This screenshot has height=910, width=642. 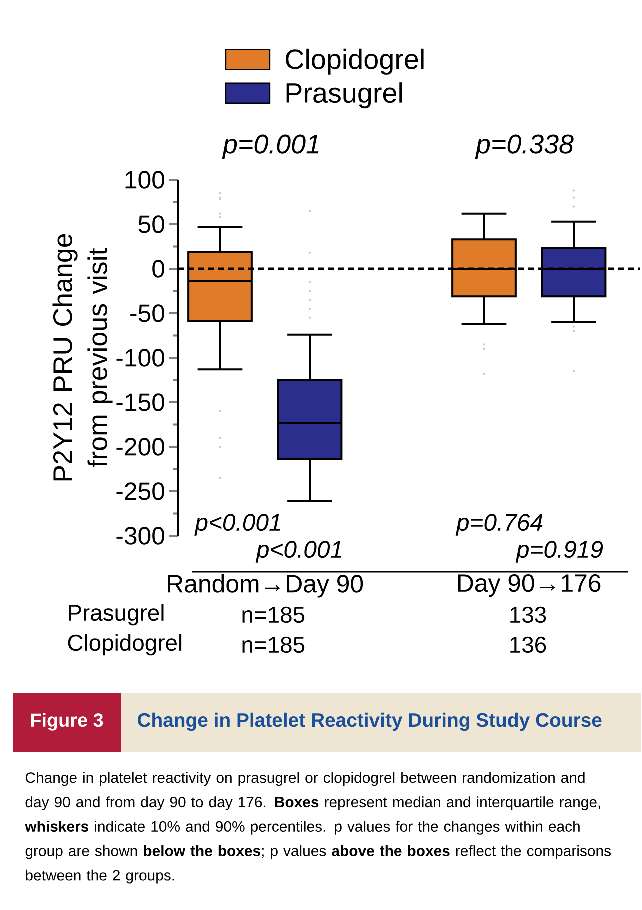 I want to click on text: p=0.001, so click(x=270, y=147).